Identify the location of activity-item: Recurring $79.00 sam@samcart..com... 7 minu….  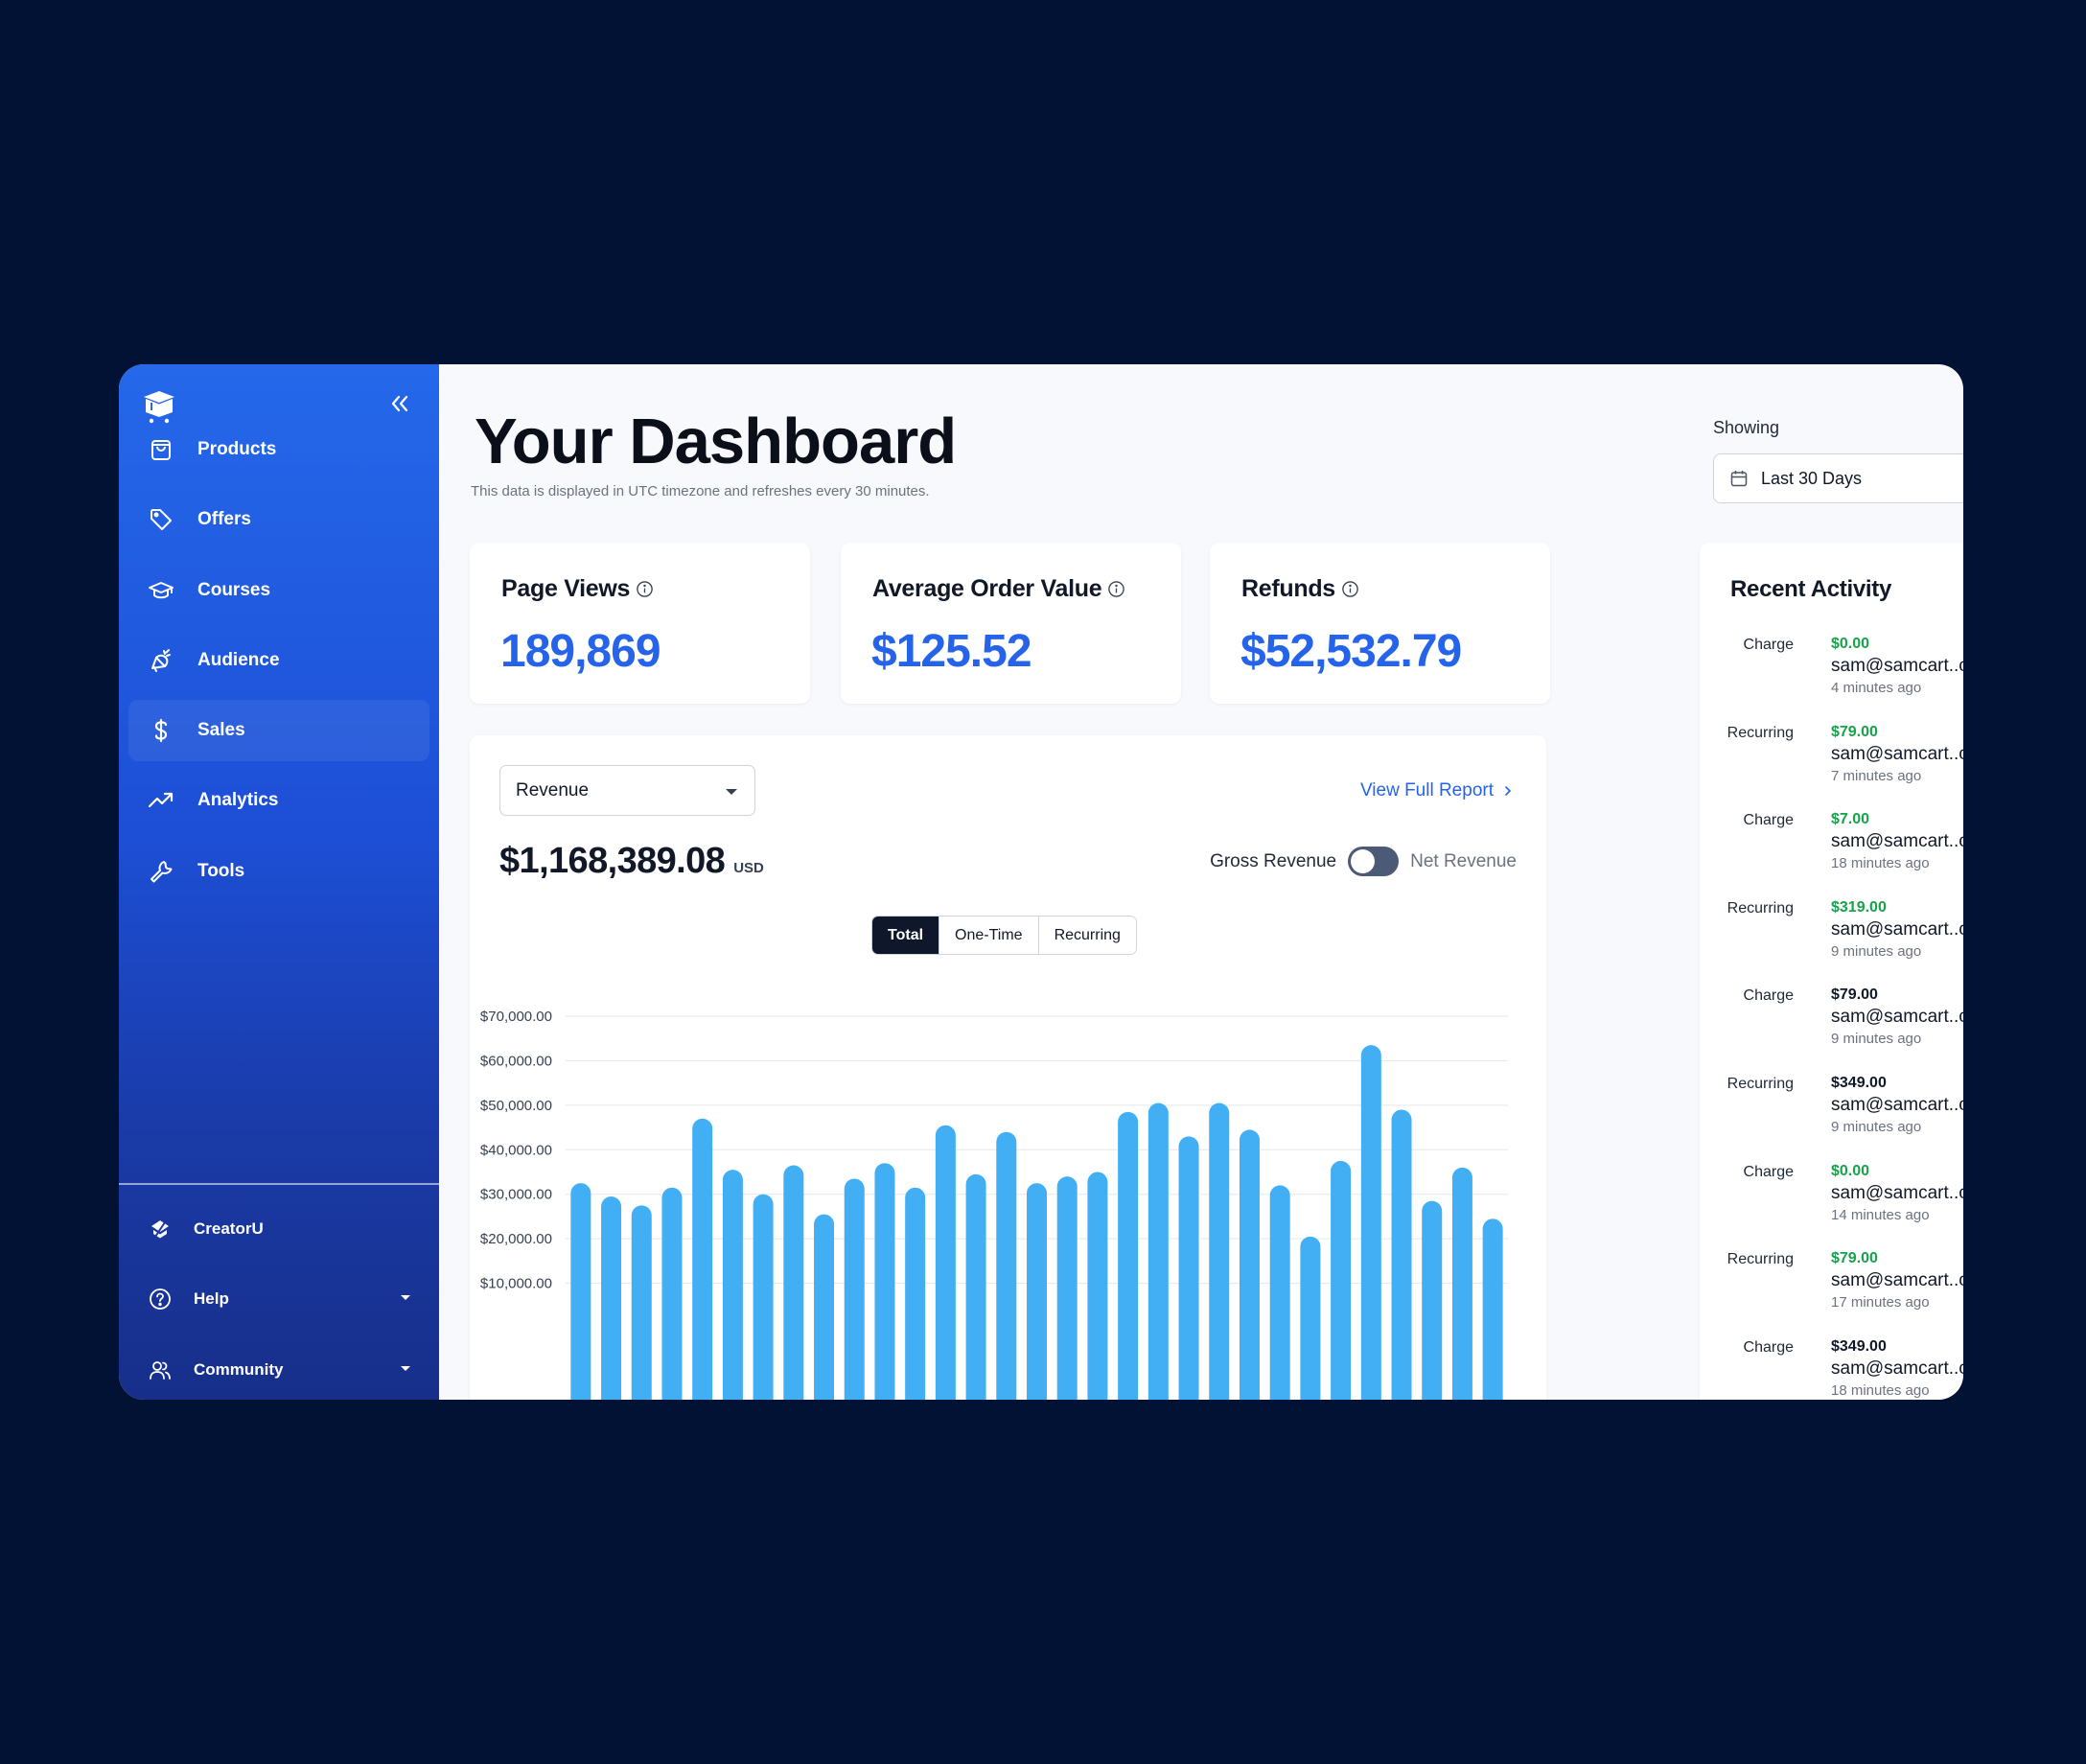
(1831, 761).